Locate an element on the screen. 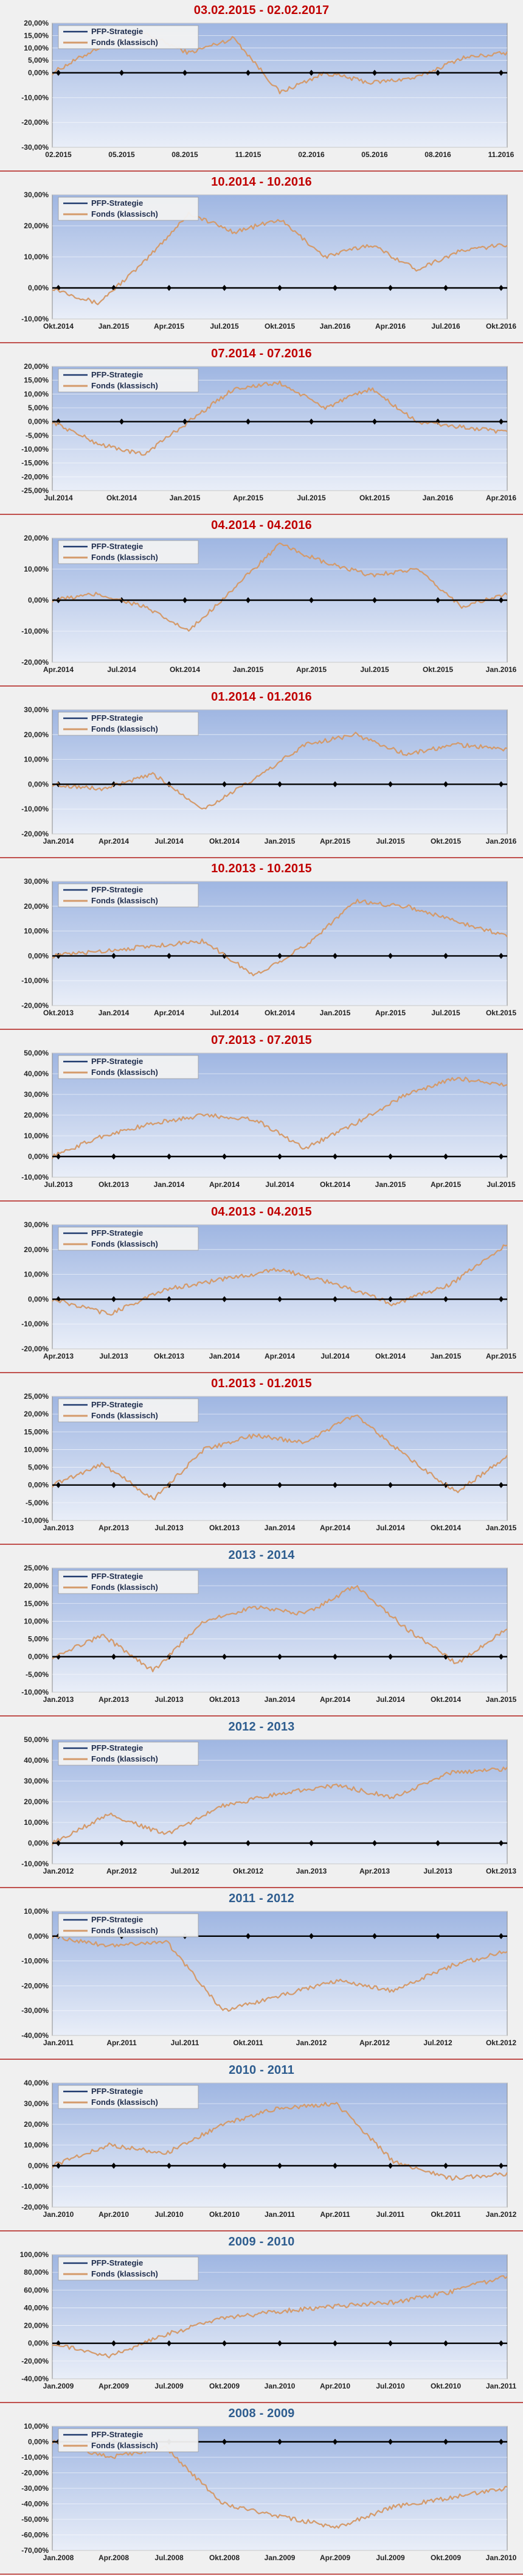 This screenshot has height=2576, width=523. x-tick-label: 05.2015 is located at coordinates (121, 154).